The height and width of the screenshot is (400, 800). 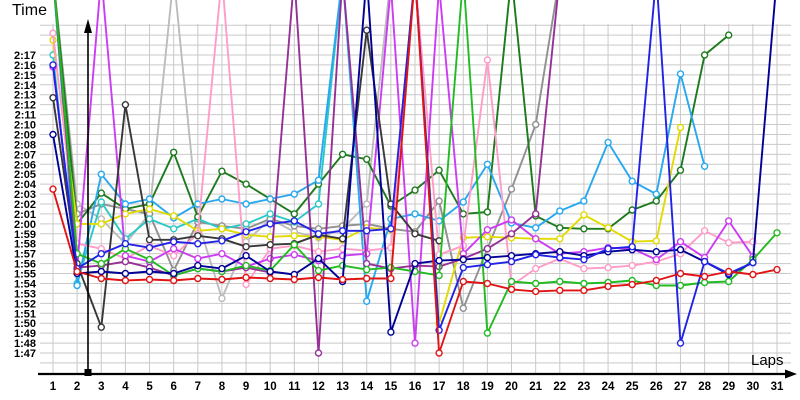 I want to click on x-tick-label: 8, so click(x=222, y=387).